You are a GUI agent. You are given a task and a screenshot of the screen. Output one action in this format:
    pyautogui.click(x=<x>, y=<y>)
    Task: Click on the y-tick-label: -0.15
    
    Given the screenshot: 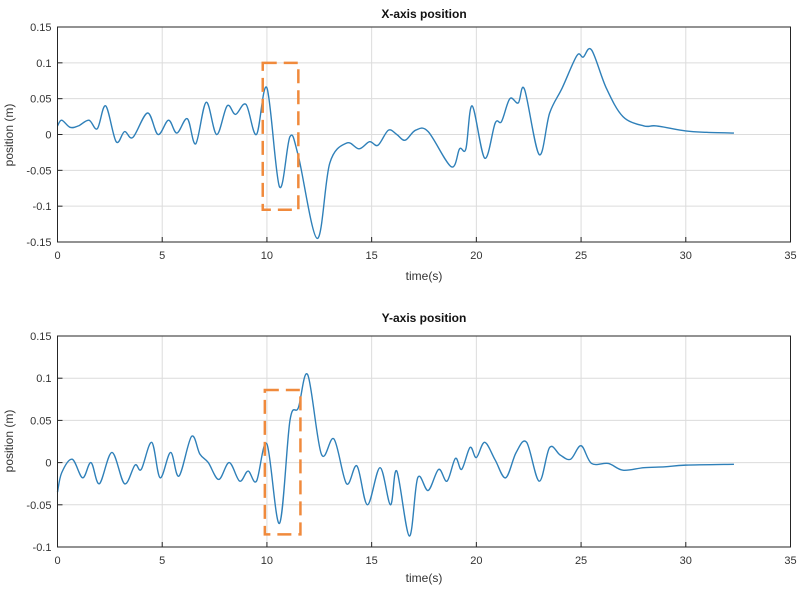 What is the action you would take?
    pyautogui.click(x=38, y=243)
    